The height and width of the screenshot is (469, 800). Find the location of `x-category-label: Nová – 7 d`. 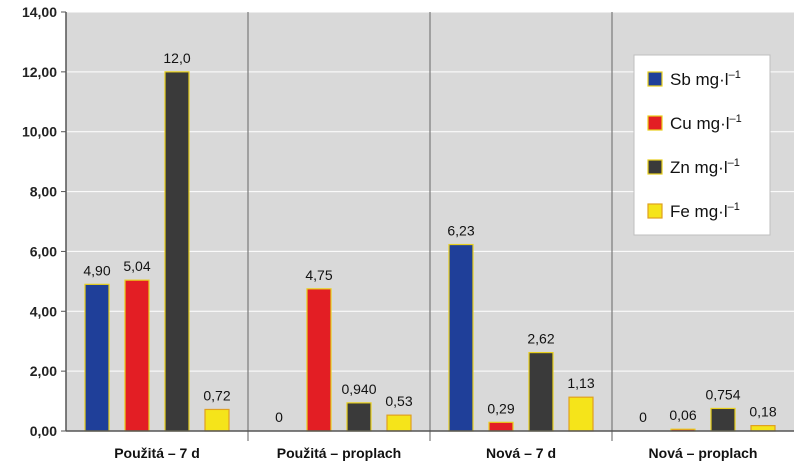

x-category-label: Nová – 7 d is located at coordinates (521, 453).